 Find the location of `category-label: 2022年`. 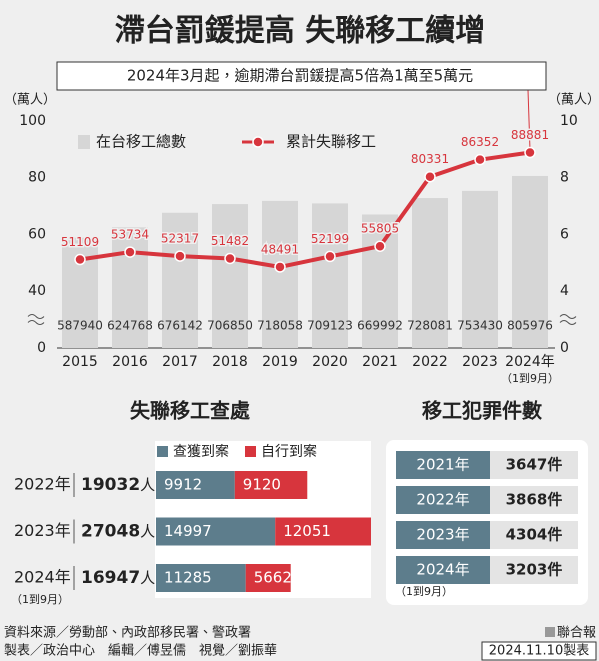

category-label: 2022年 is located at coordinates (42, 484).